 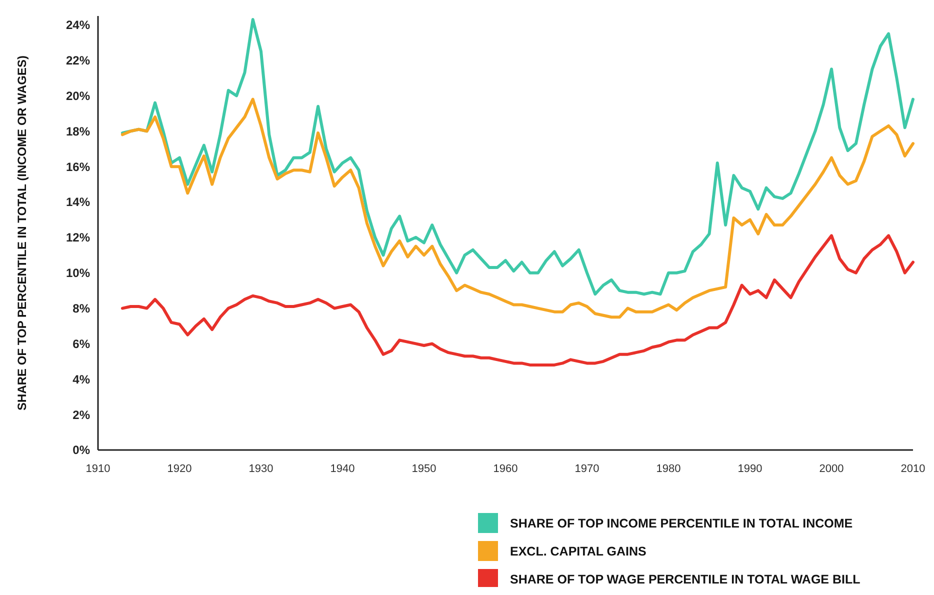 What do you see at coordinates (81, 308) in the screenshot?
I see `y-tick-label: 8%` at bounding box center [81, 308].